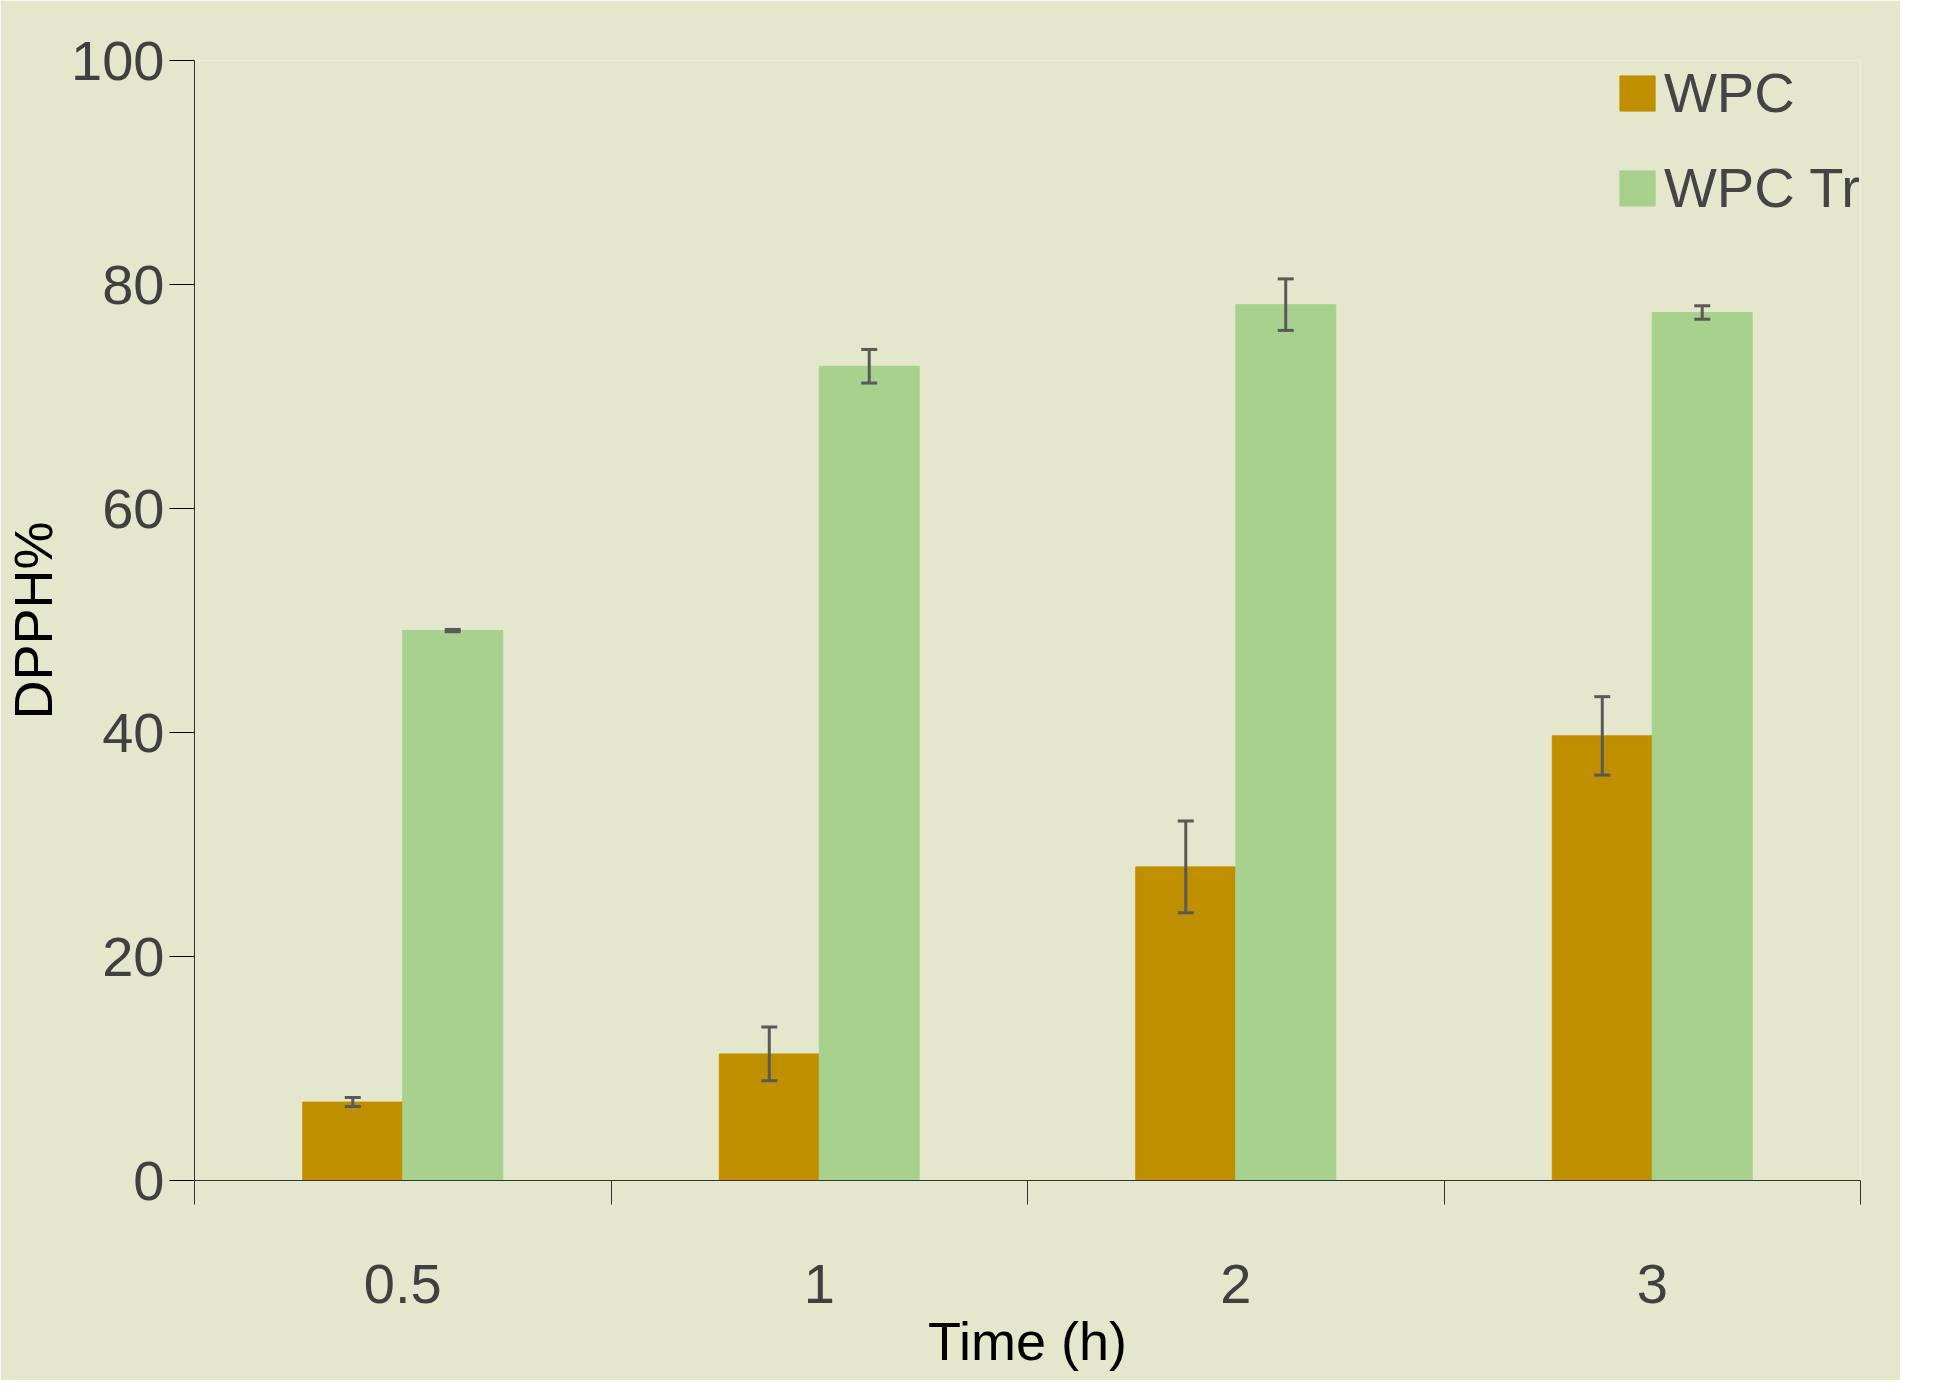 The image size is (1938, 1399). What do you see at coordinates (1762, 187) in the screenshot?
I see `legend-label: WPC Tr` at bounding box center [1762, 187].